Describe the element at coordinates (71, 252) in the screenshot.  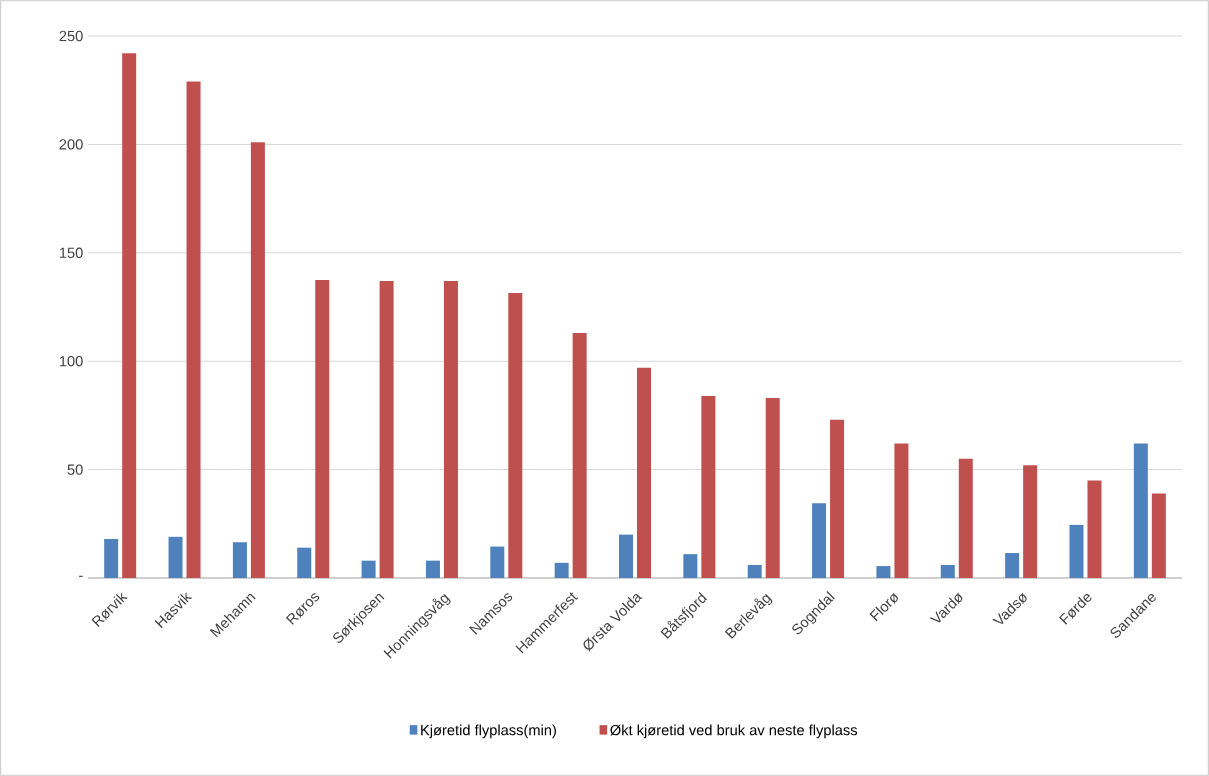
I see `y-tick-label: 150` at that location.